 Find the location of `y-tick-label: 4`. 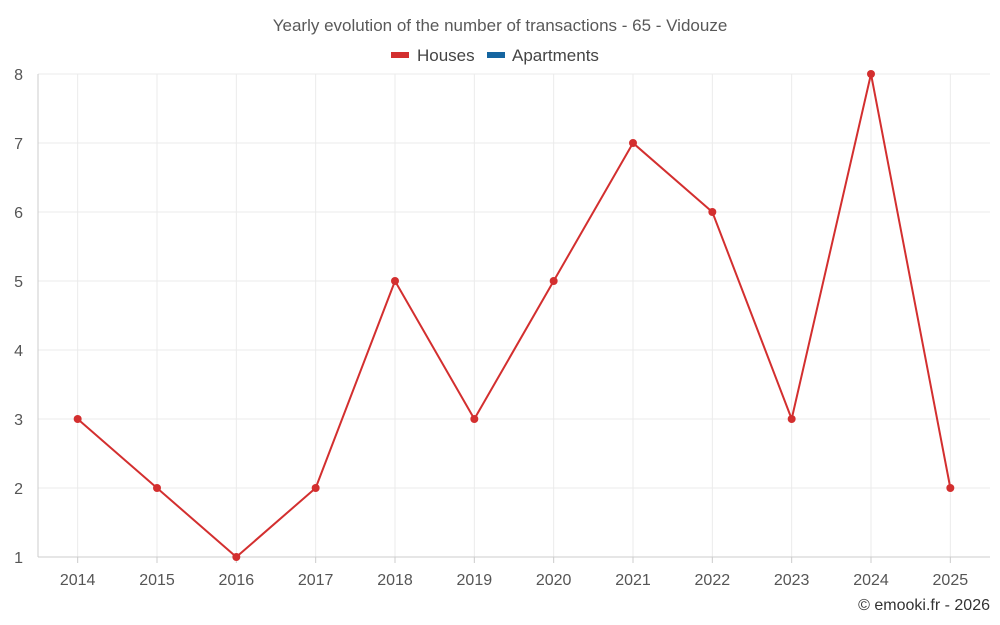

y-tick-label: 4 is located at coordinates (18, 351).